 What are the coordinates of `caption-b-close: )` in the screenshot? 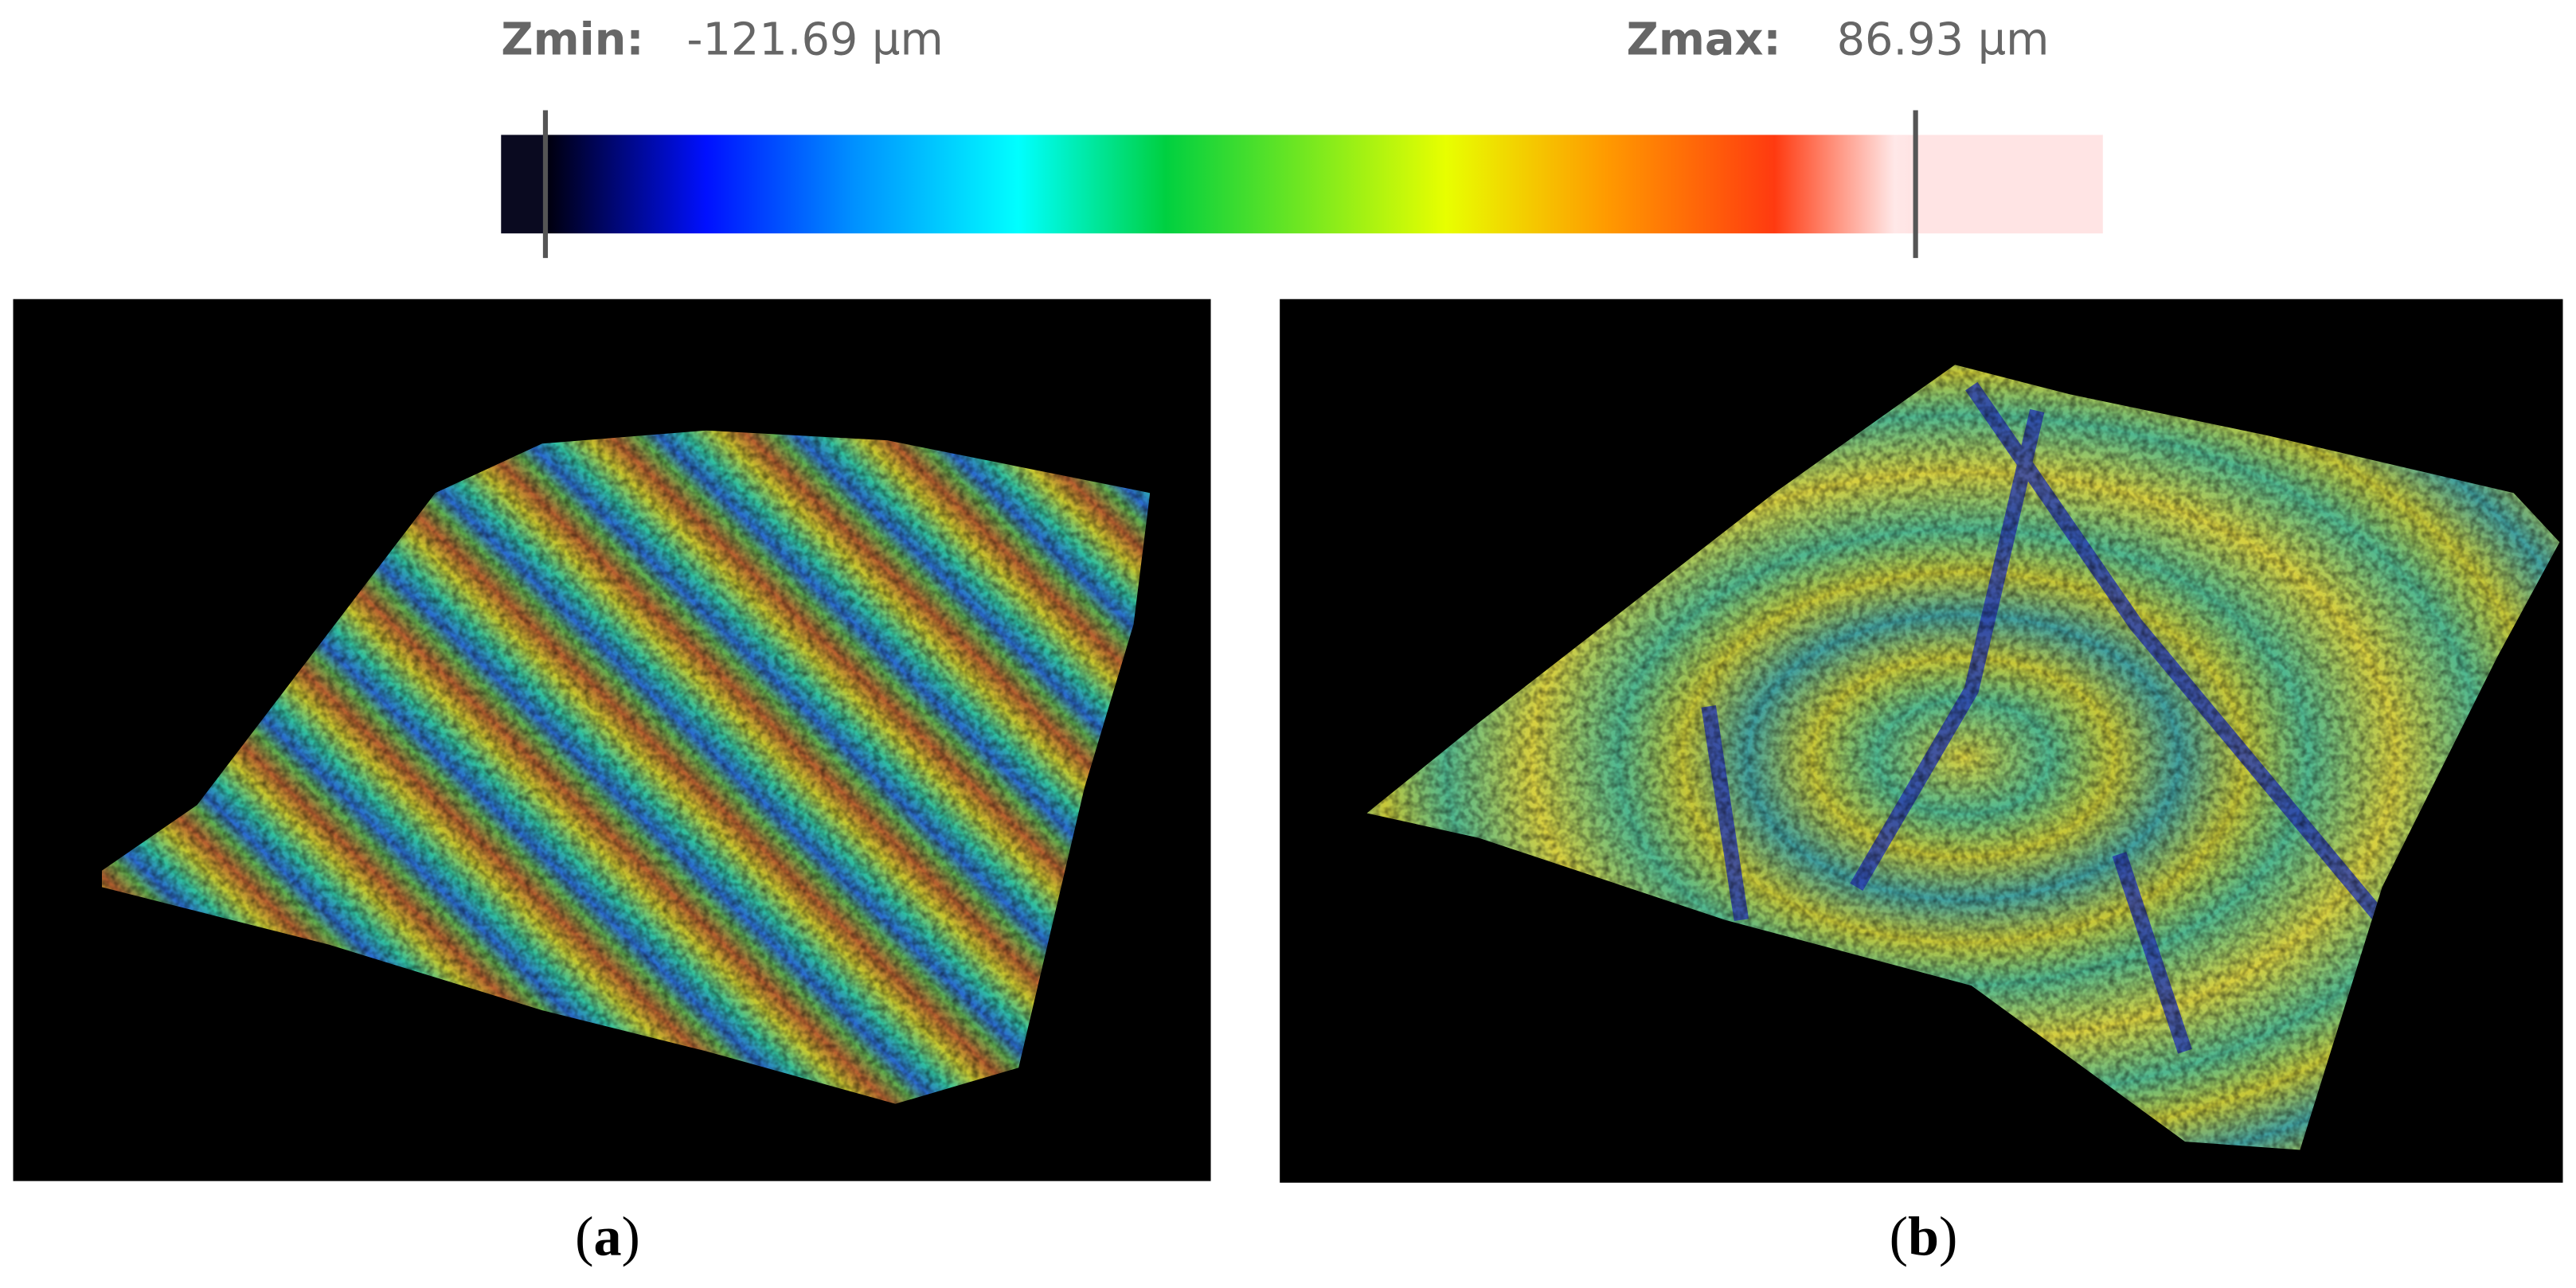 It's located at (1948, 1236).